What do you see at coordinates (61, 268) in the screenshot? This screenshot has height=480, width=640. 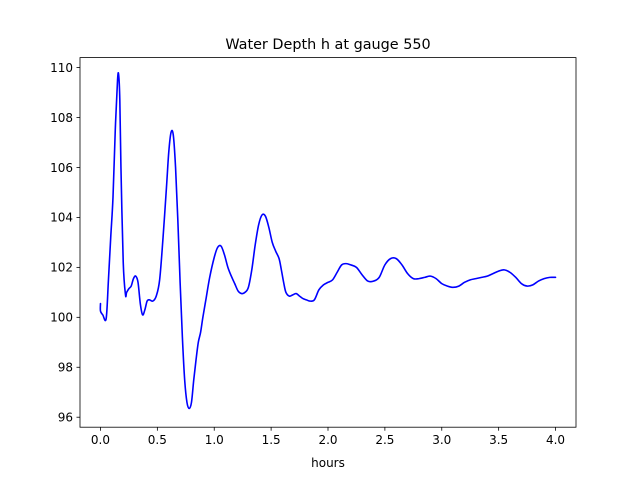 I see `y-tick-label: 102` at bounding box center [61, 268].